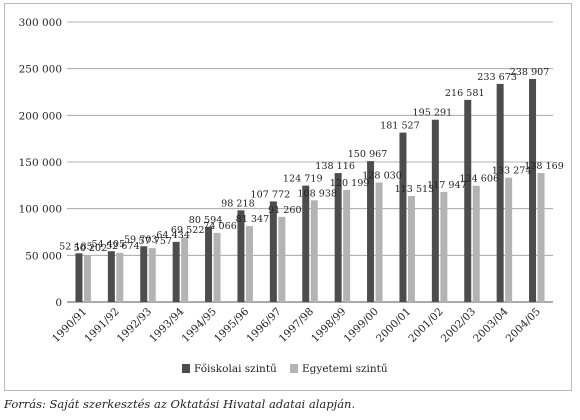  What do you see at coordinates (238, 203) in the screenshot?
I see `data-label-foiskolai: 98 218` at bounding box center [238, 203].